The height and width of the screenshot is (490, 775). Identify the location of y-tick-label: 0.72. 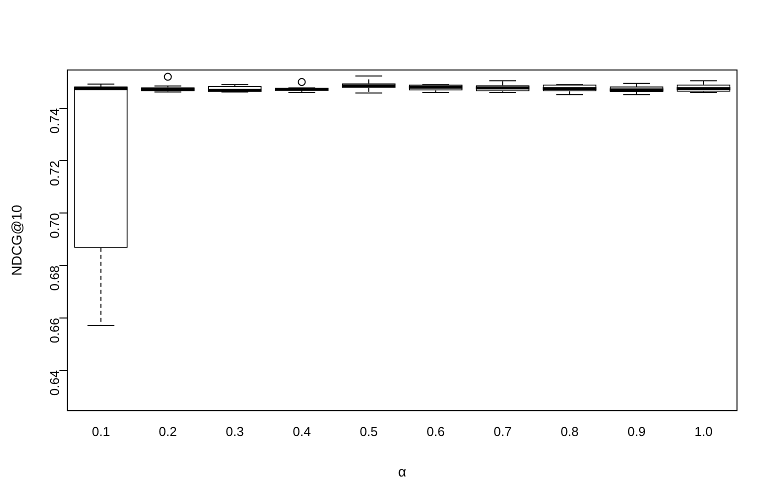
(54, 173).